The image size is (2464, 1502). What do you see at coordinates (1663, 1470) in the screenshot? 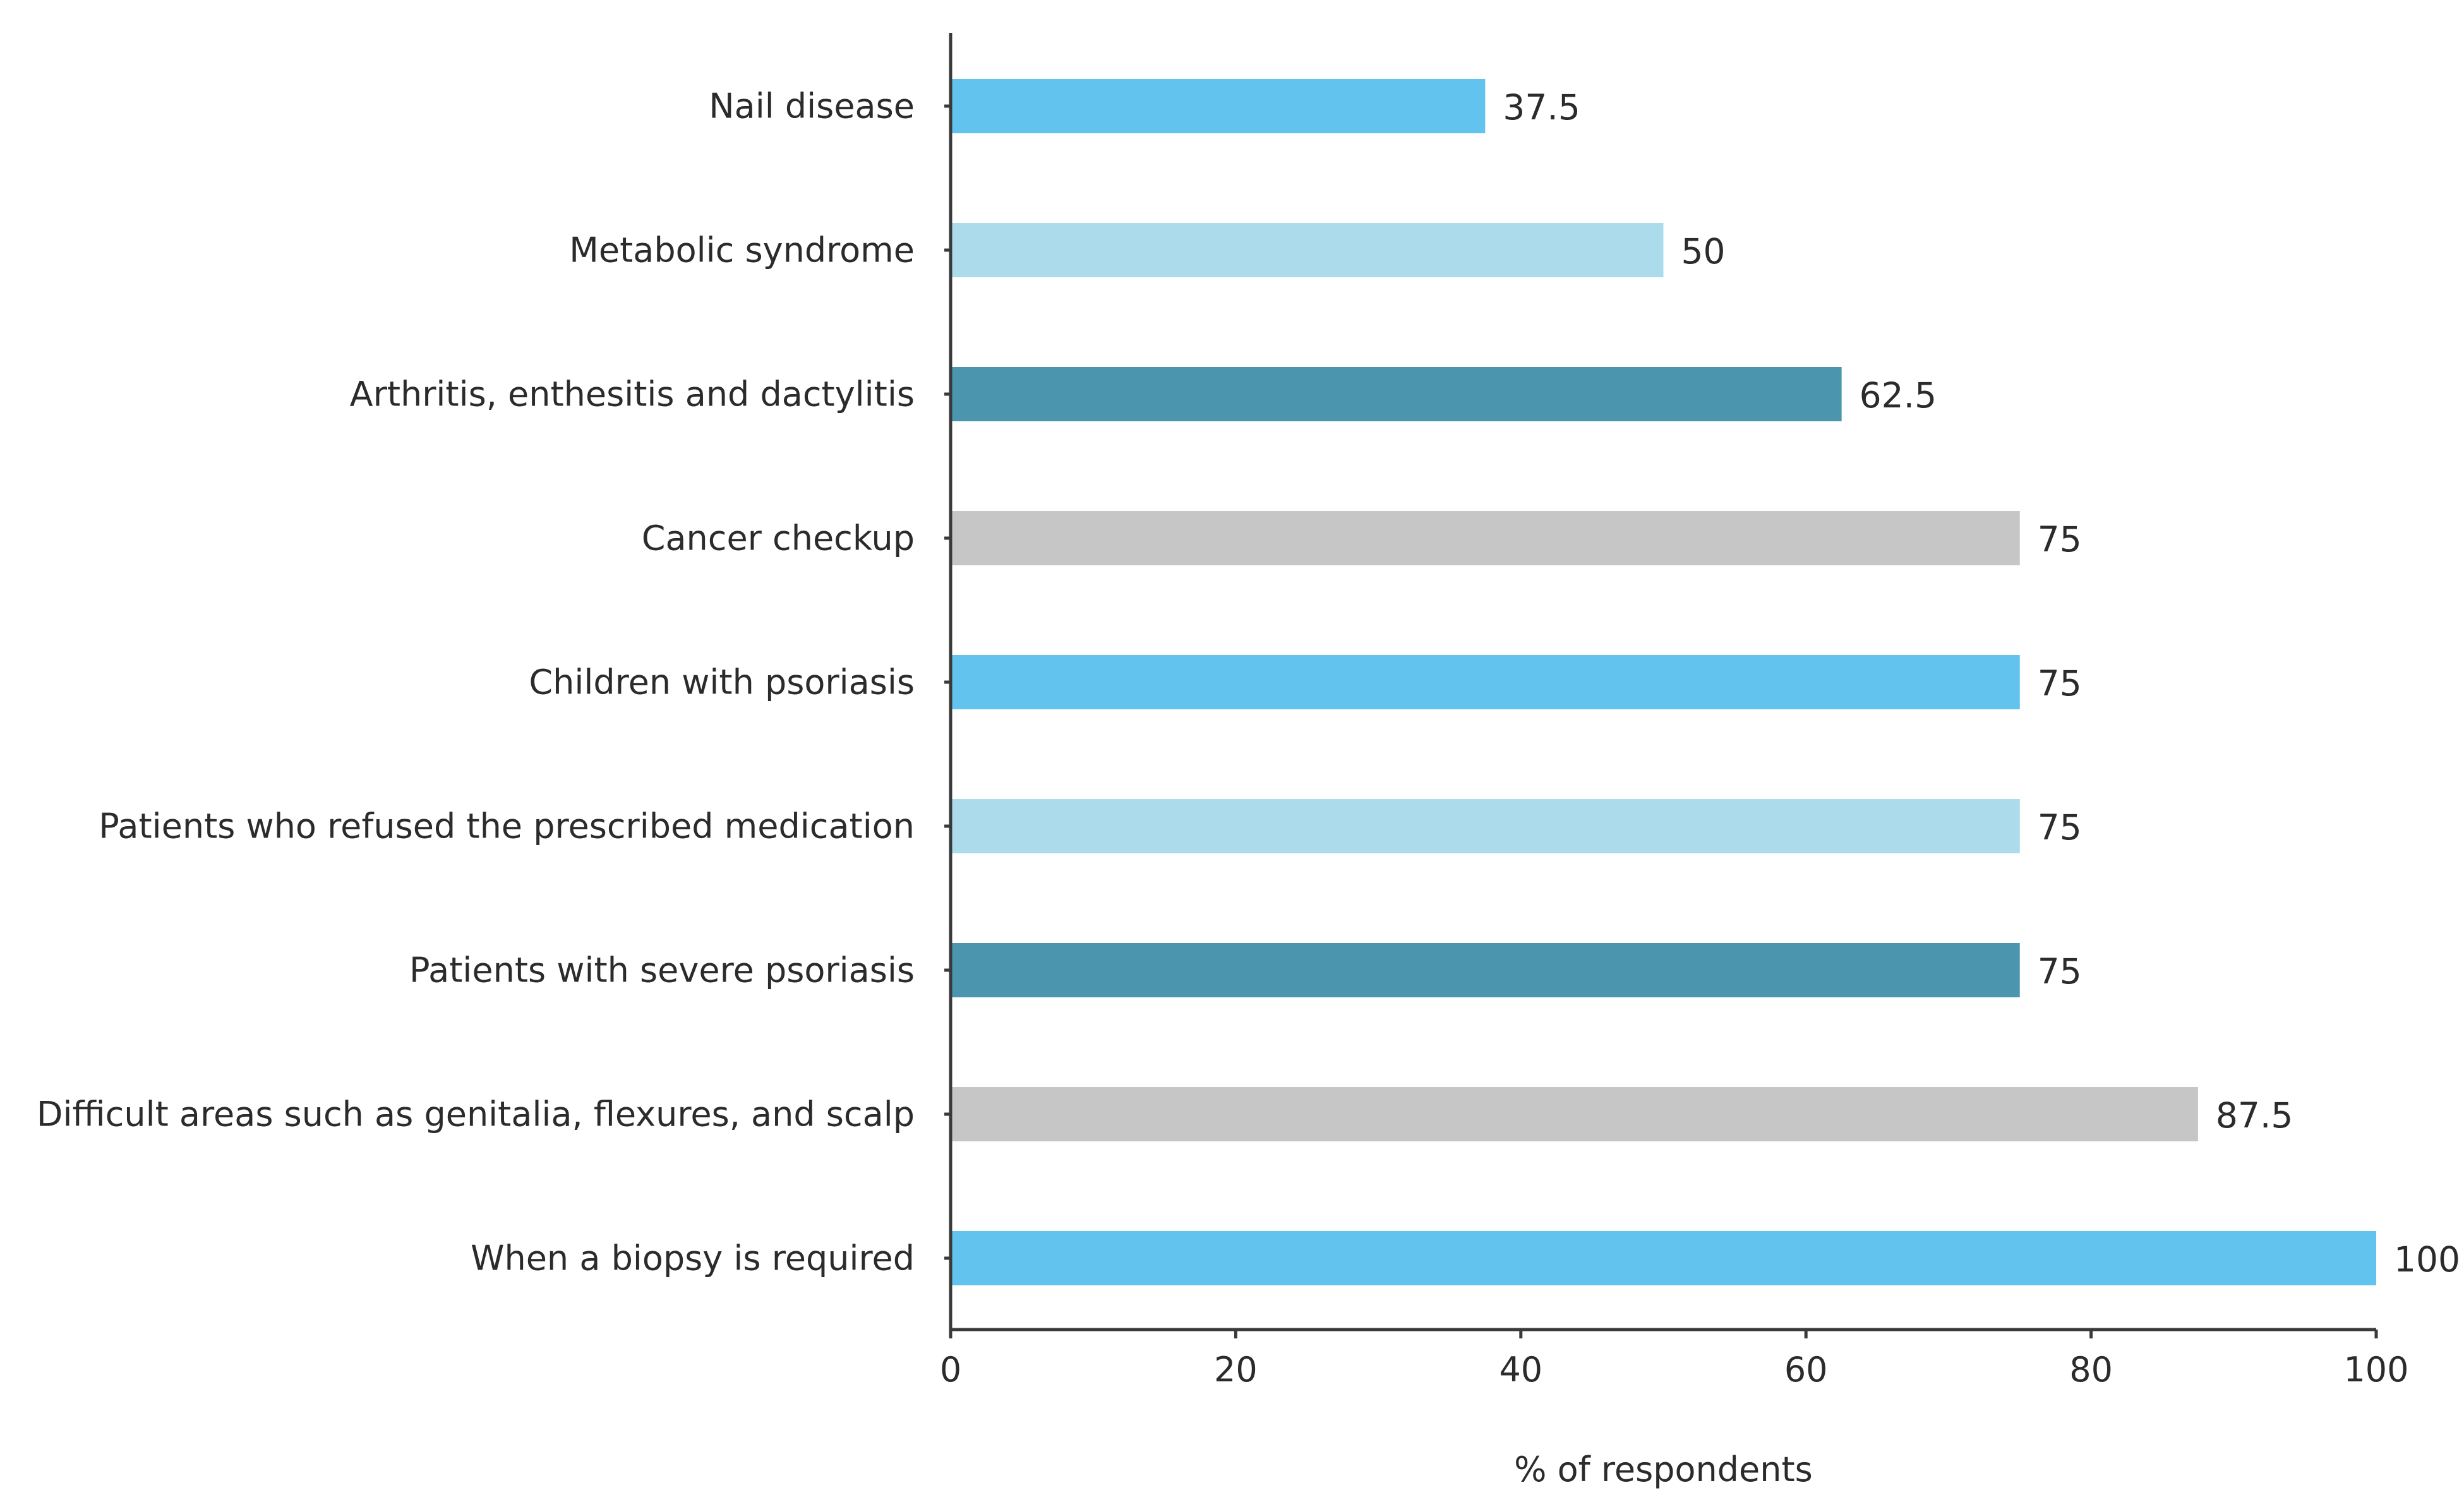
I see `x-axis-title: % of respondents` at bounding box center [1663, 1470].